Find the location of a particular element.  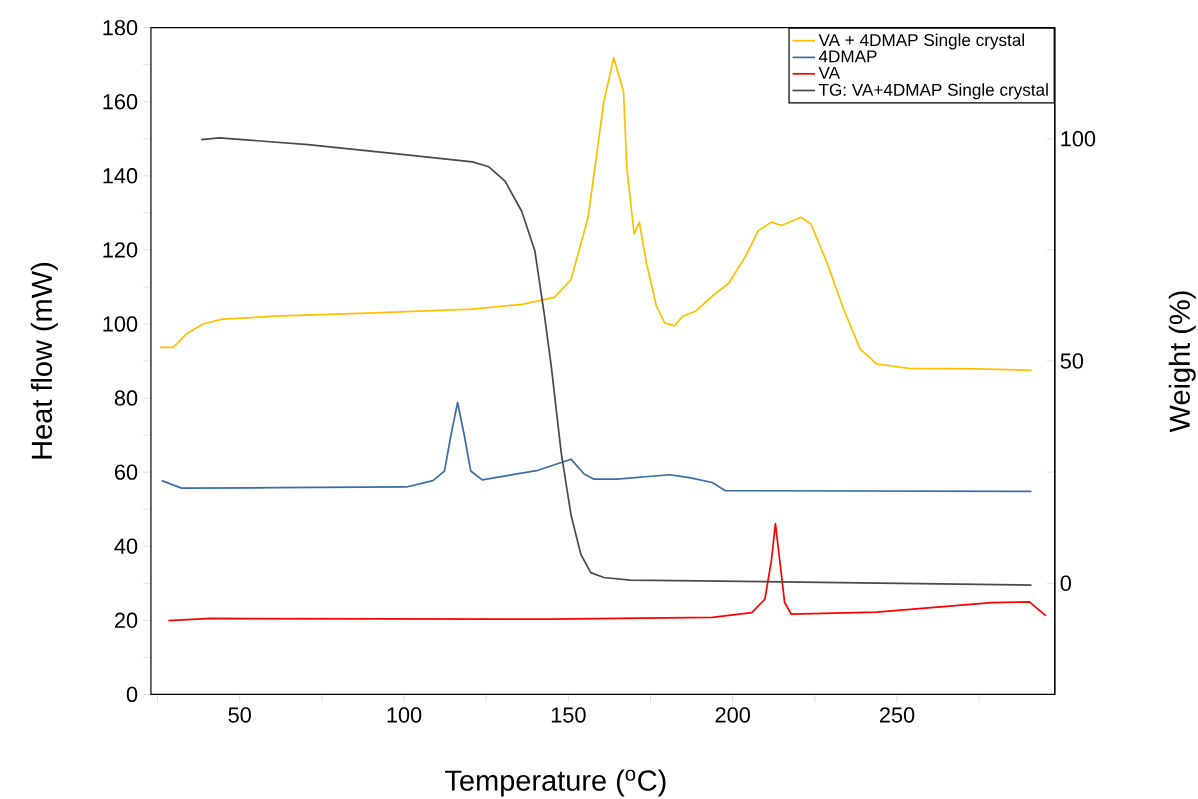

y-tick-label: 0 is located at coordinates (132, 694).